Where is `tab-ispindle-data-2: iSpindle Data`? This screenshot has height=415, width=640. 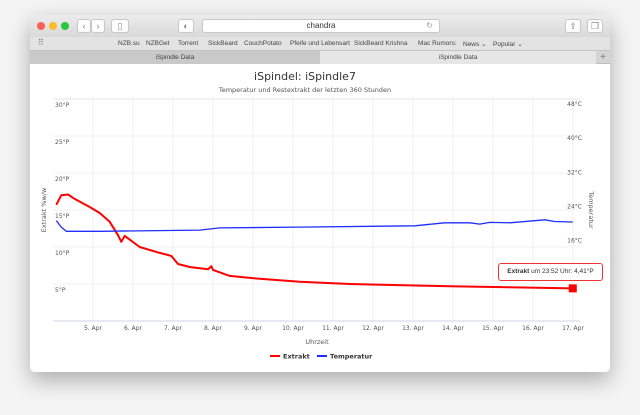 tab-ispindle-data-2: iSpindle Data is located at coordinates (458, 57).